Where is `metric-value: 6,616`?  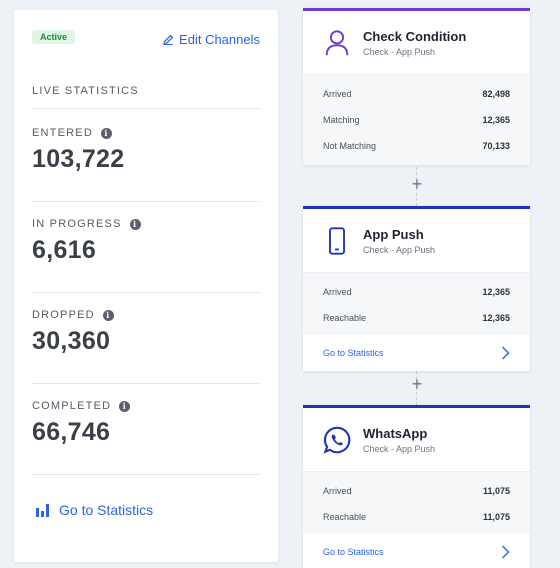
metric-value: 6,616 is located at coordinates (64, 250).